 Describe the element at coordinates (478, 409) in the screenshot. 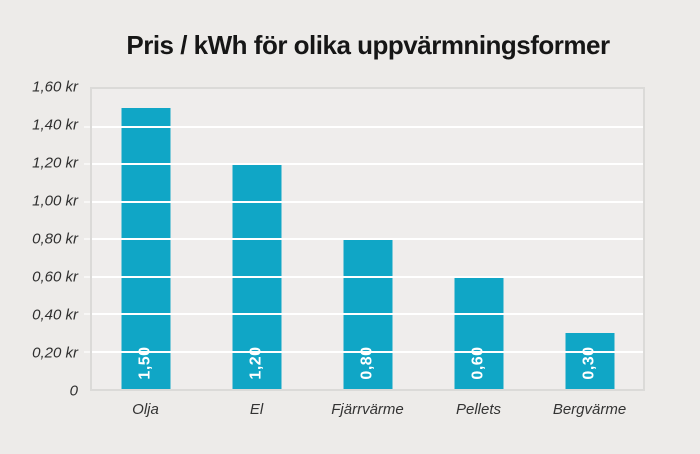

I see `x-axis-category-label: Pellets` at that location.